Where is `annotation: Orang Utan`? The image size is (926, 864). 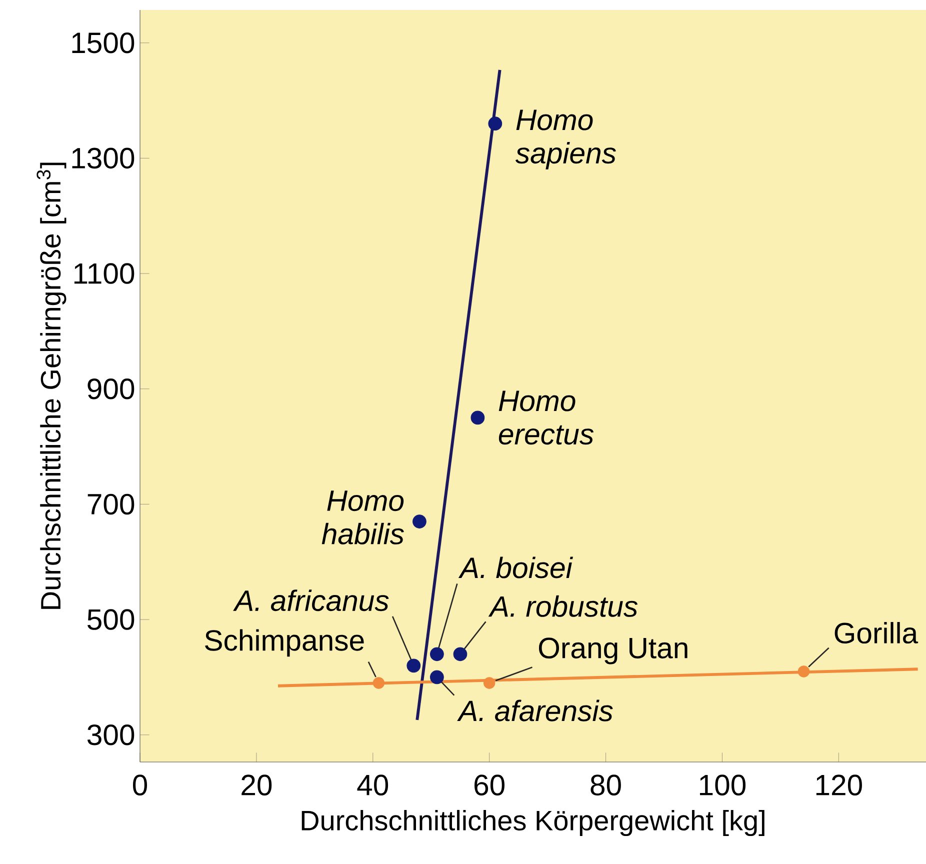
annotation: Orang Utan is located at coordinates (613, 651).